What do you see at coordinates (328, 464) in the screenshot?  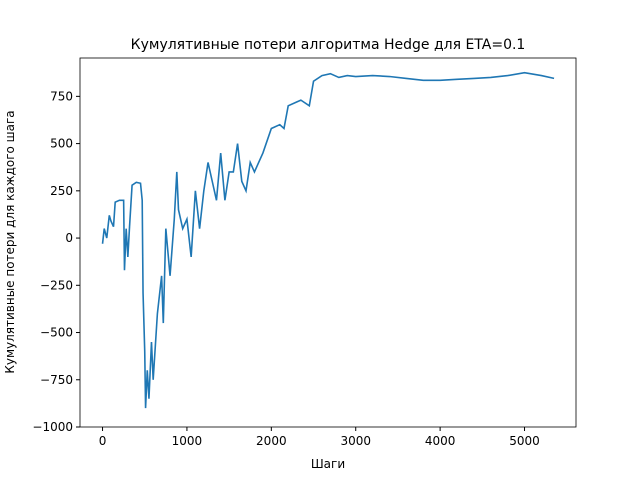 I see `x-axis-label: Шаги` at bounding box center [328, 464].